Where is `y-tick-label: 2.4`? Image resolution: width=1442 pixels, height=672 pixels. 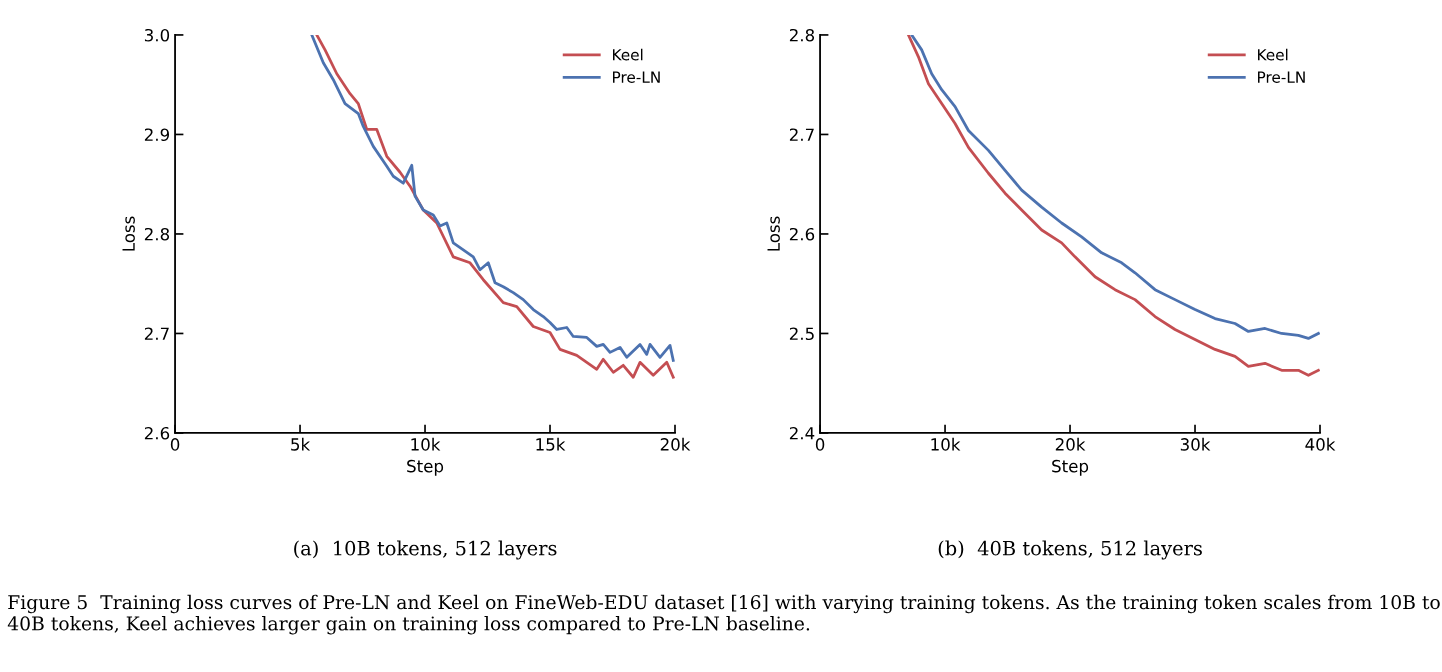 y-tick-label: 2.4 is located at coordinates (802, 433).